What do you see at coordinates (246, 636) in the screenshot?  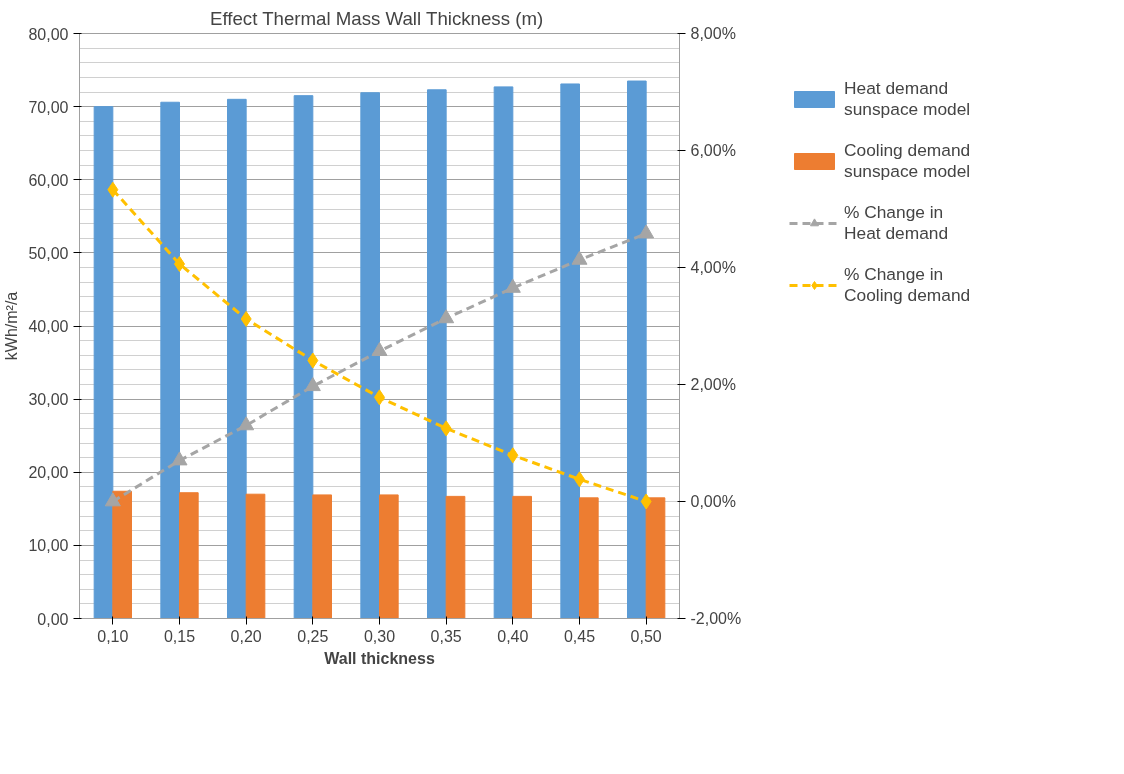 I see `x-tick-label: 0,20` at bounding box center [246, 636].